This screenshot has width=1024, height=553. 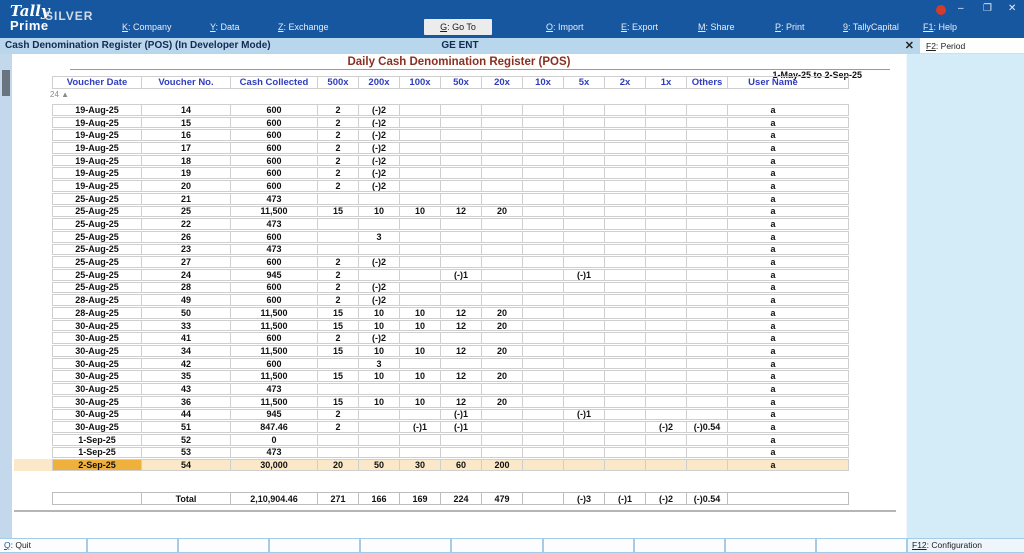 What do you see at coordinates (450, 236) in the screenshot?
I see `table-row: 25-Aug-25 26 600 3 a` at bounding box center [450, 236].